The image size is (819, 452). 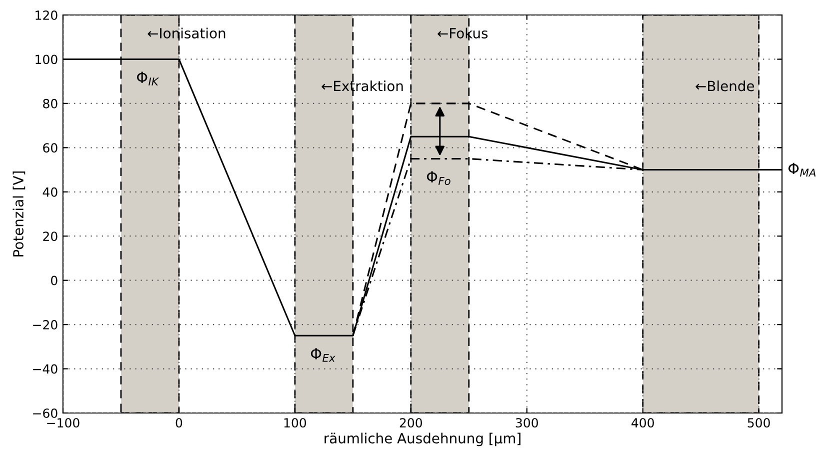 I want to click on x-tick-label: 100, so click(x=295, y=423).